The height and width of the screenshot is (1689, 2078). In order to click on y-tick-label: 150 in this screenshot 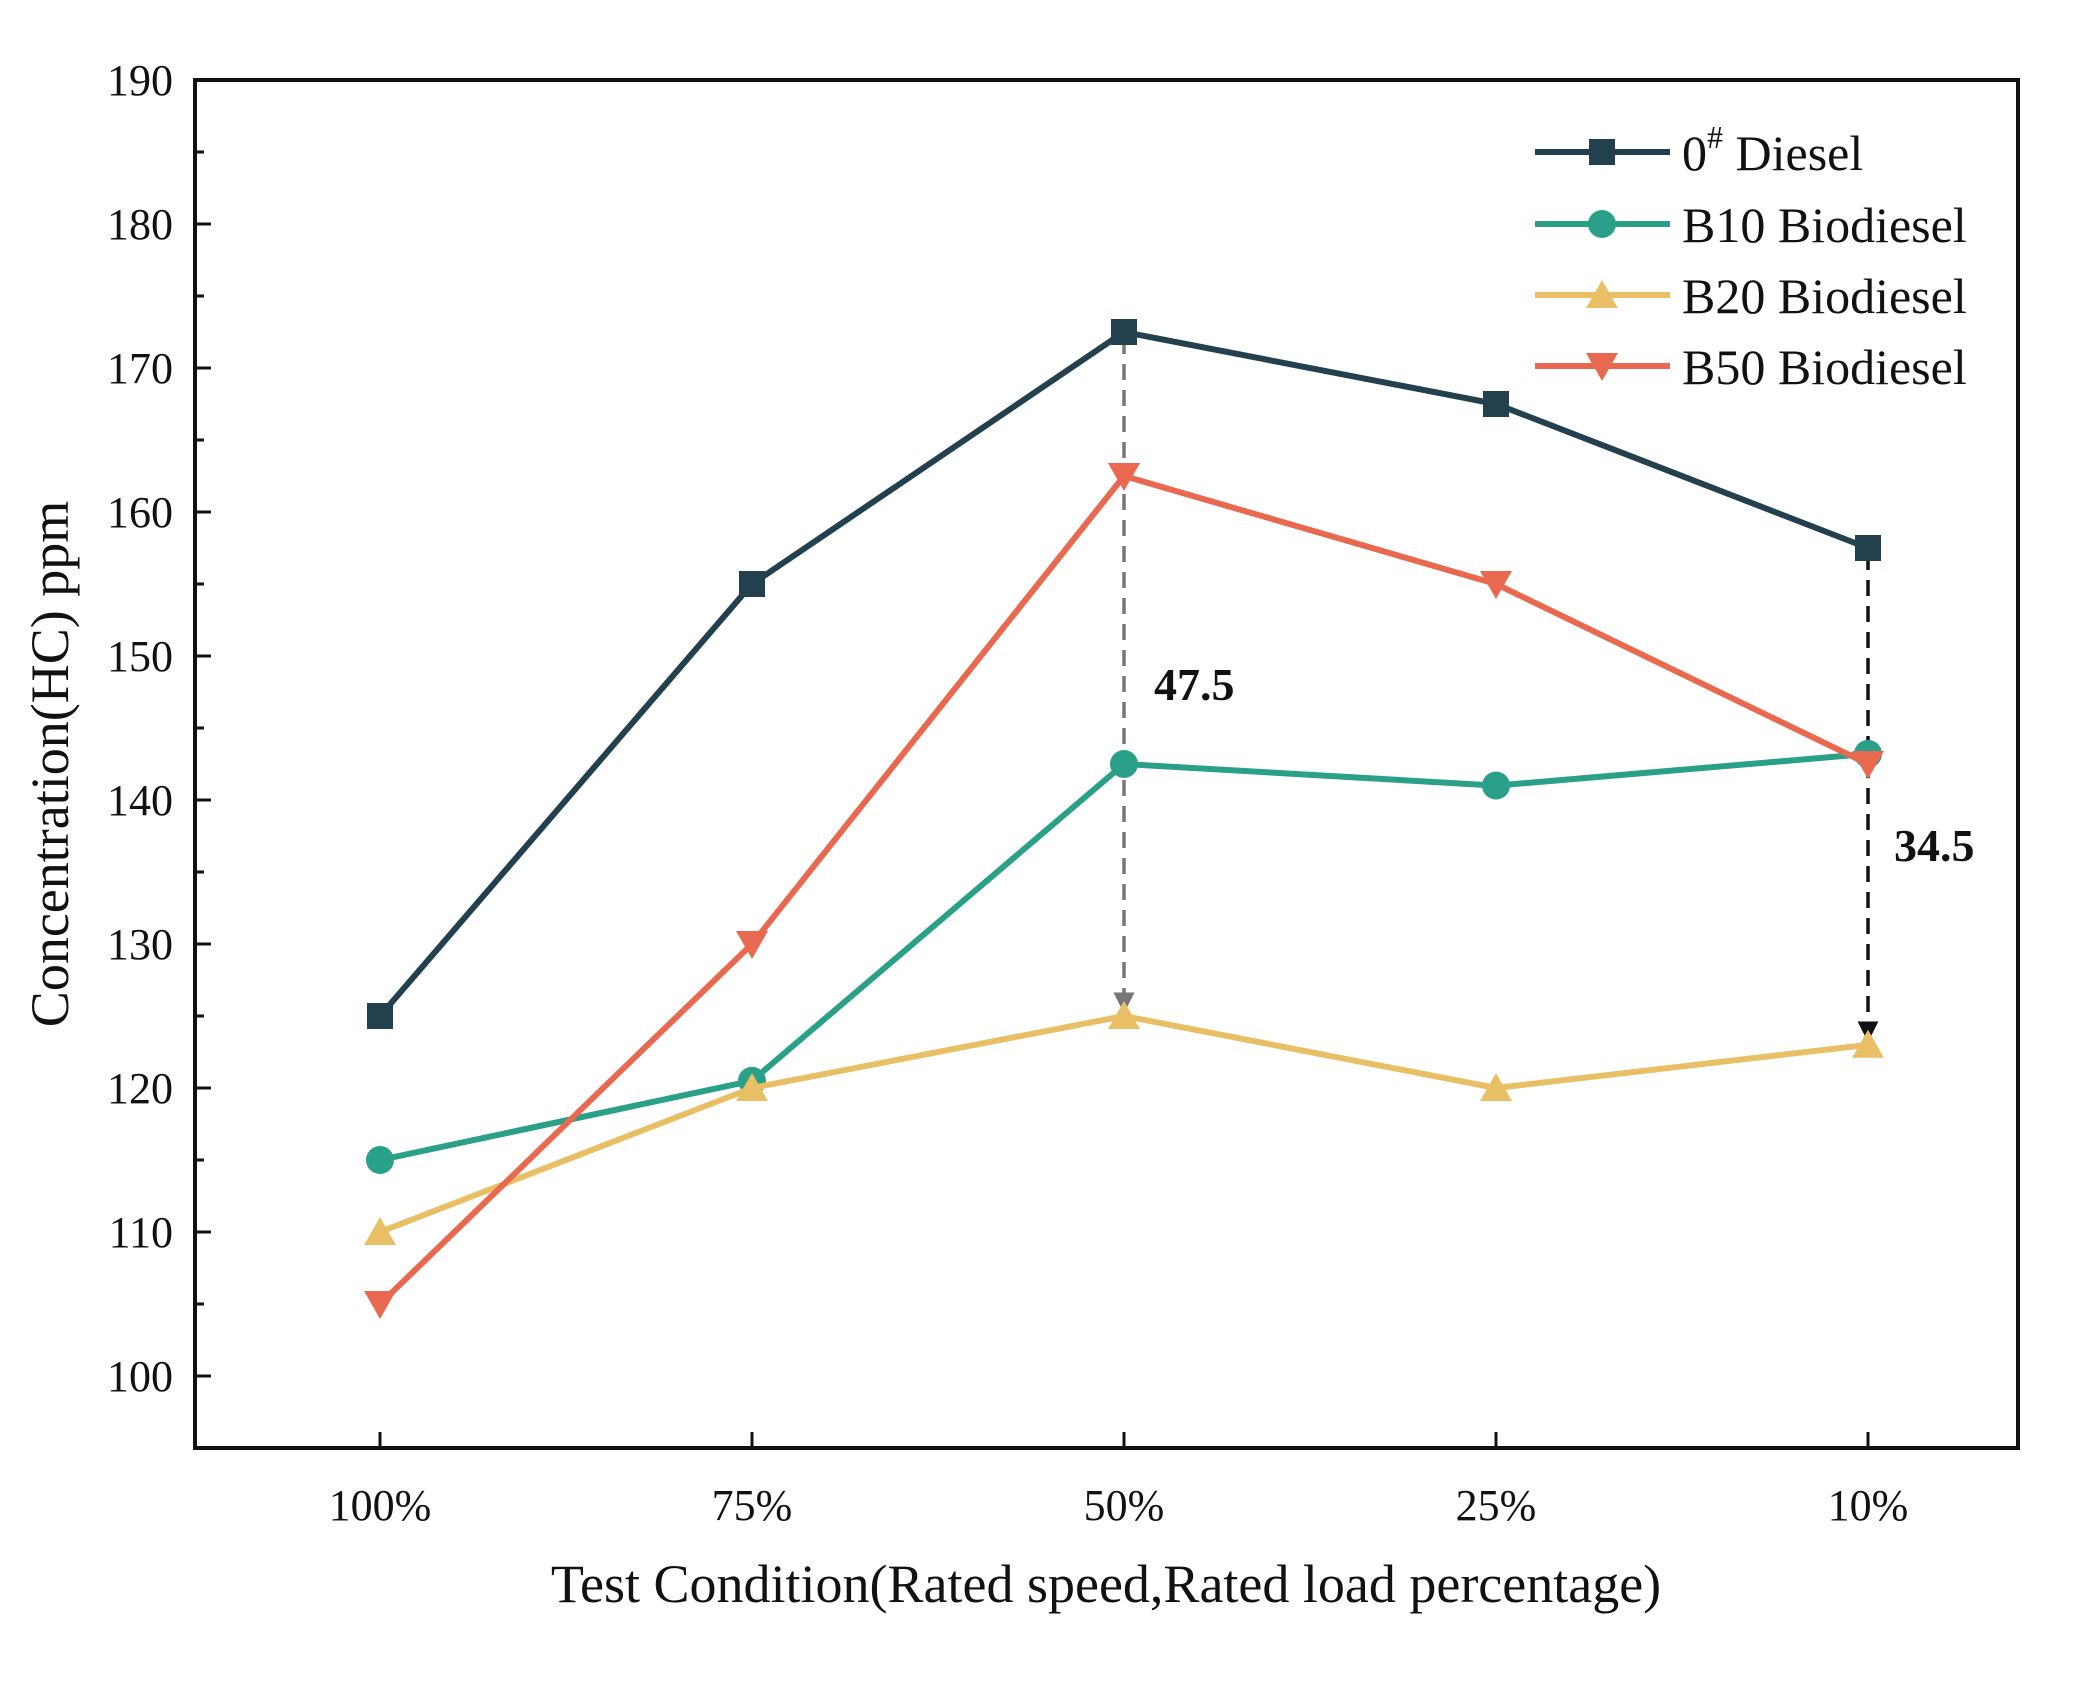, I will do `click(140, 656)`.